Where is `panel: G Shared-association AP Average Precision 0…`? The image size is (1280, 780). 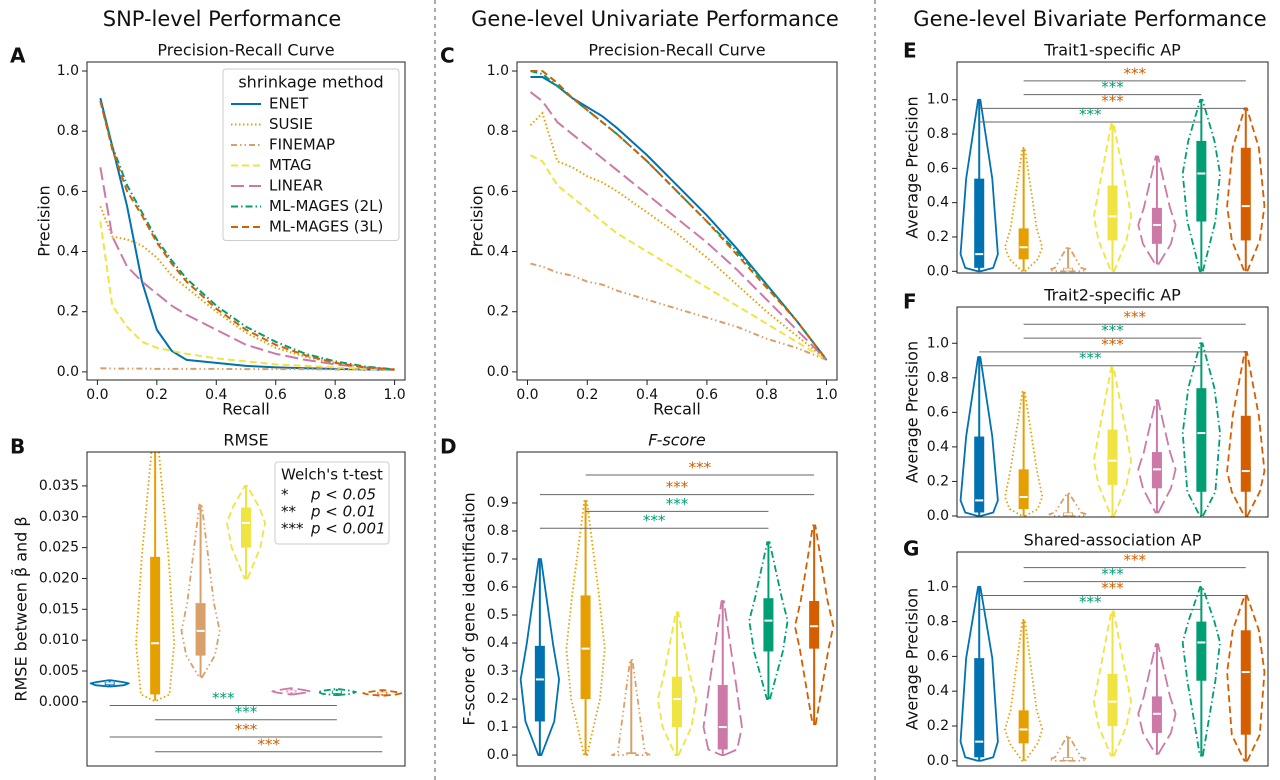 panel: G Shared-association AP Average Precision 0… is located at coordinates (1086, 650).